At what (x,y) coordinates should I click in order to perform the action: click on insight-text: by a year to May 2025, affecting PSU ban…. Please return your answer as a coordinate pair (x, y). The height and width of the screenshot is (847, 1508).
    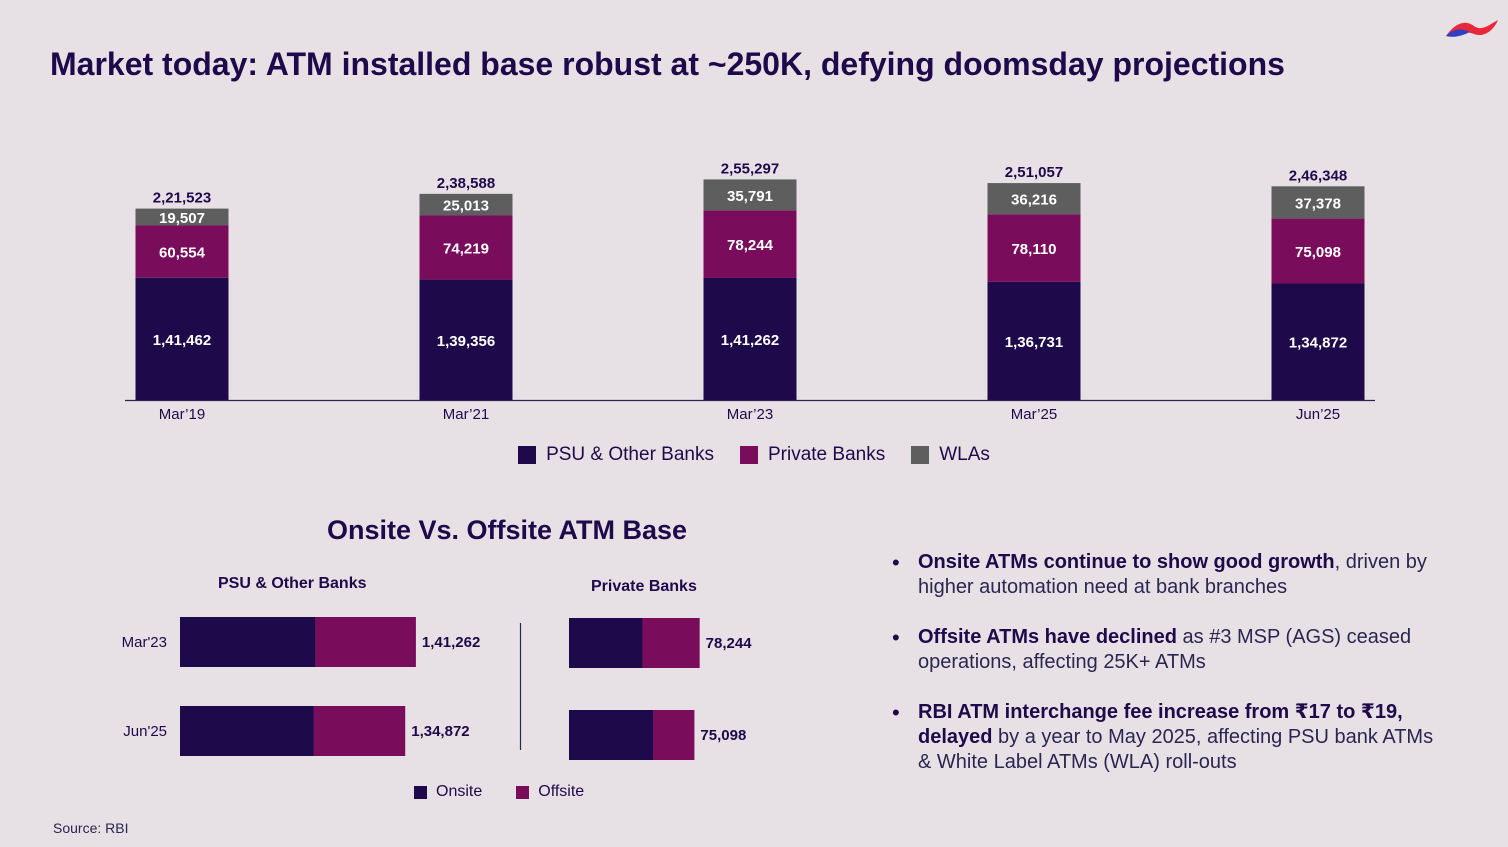
    Looking at the image, I should click on (1176, 749).